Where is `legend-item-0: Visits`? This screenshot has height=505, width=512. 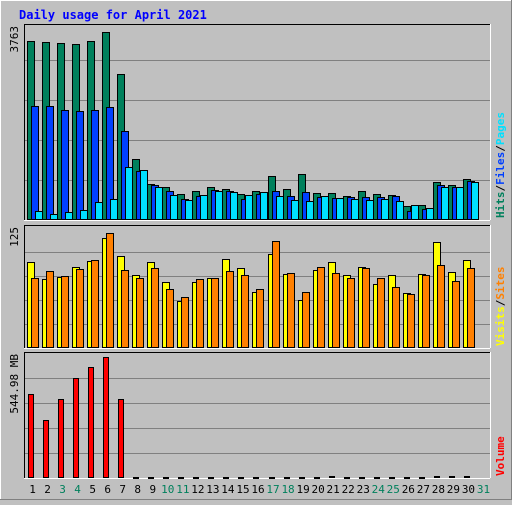
legend-item-0: Visits is located at coordinates (500, 326).